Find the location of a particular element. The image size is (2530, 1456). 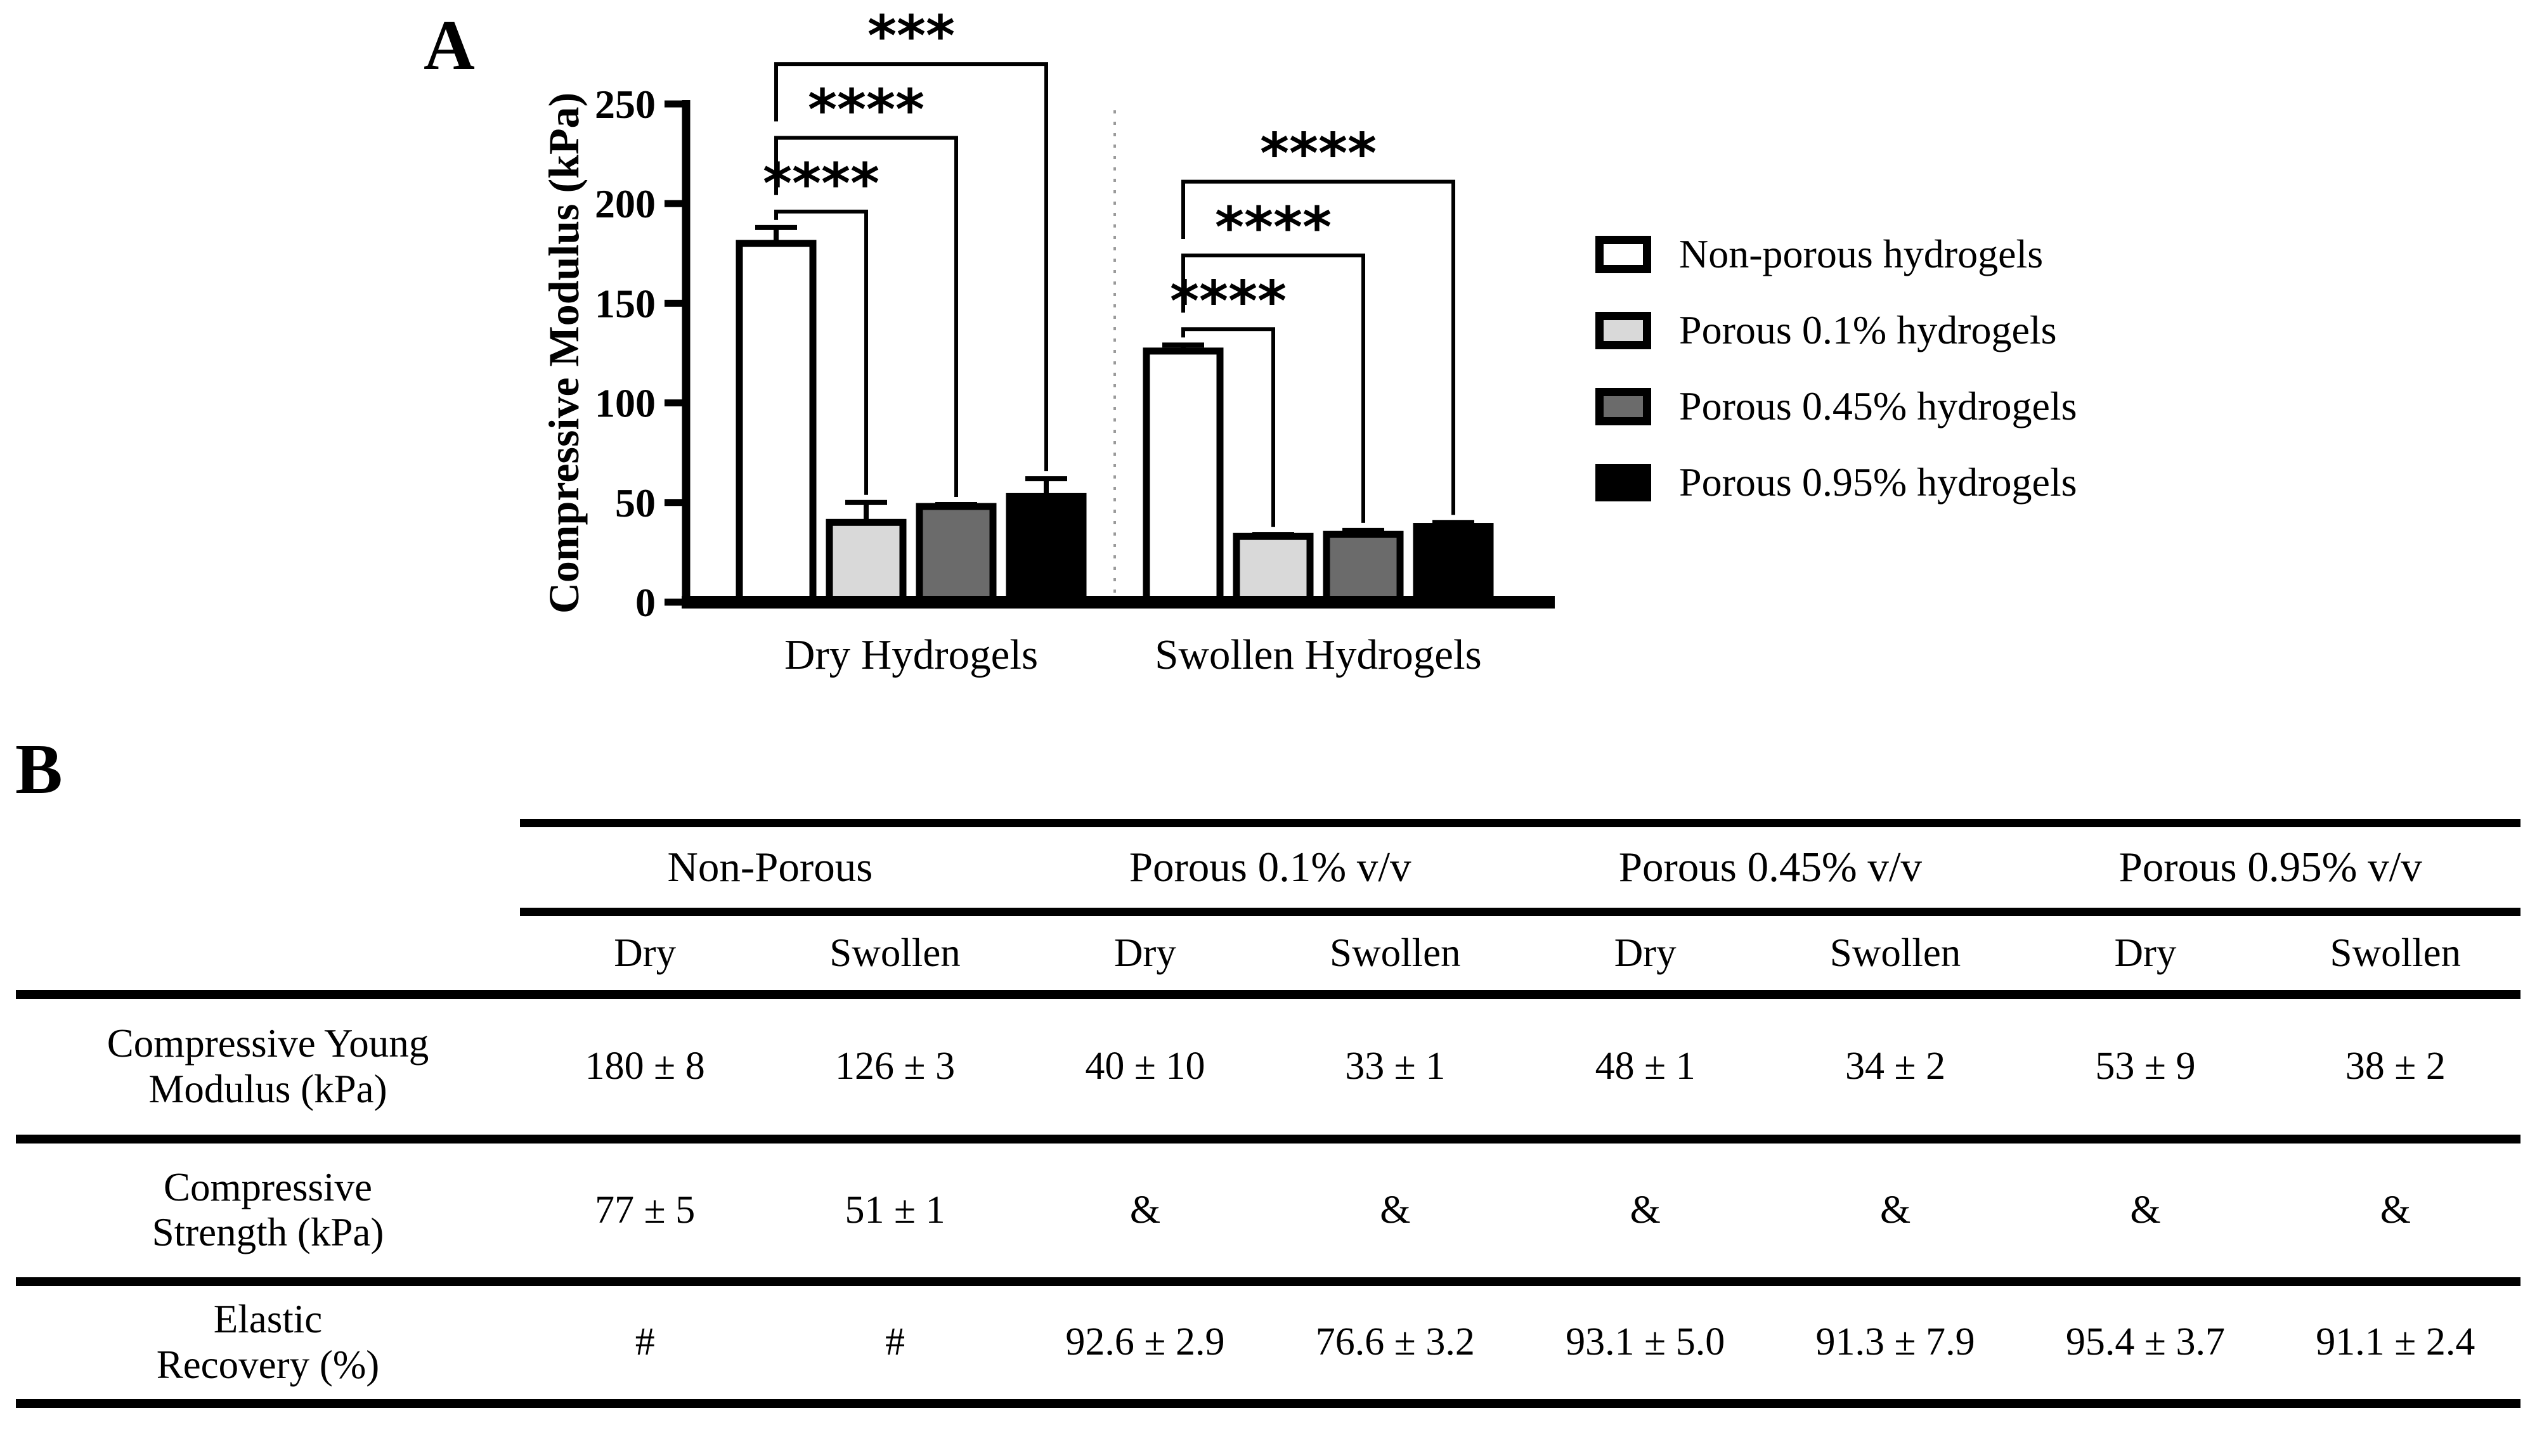

table-cell: 93.1 ± 5.0 is located at coordinates (1645, 1342).